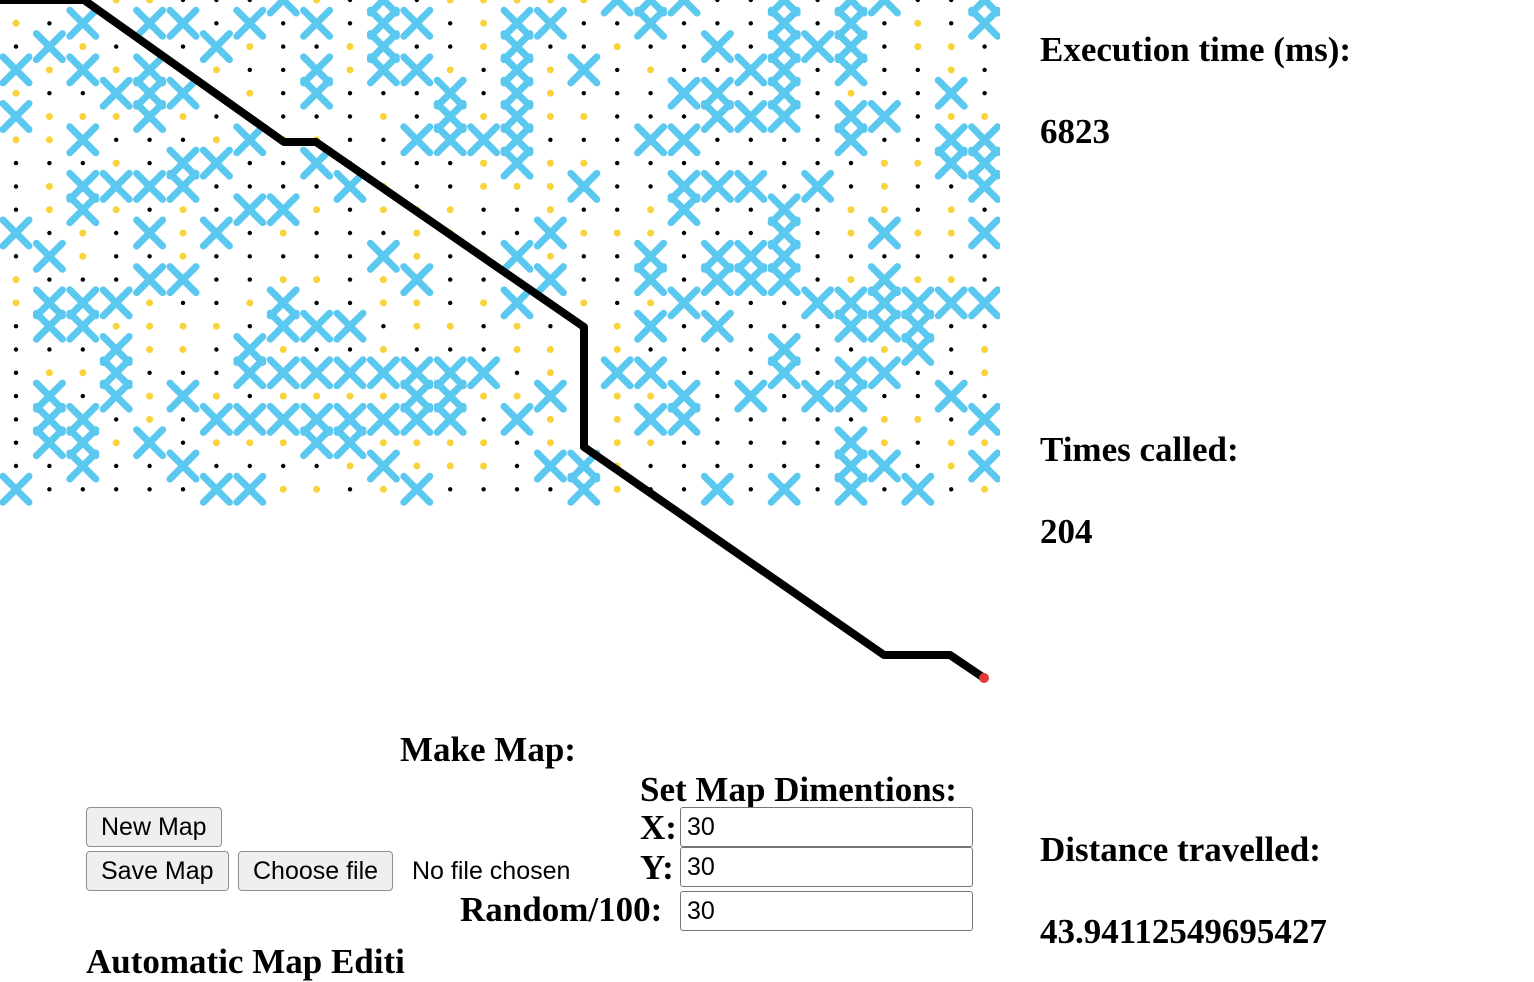  Describe the element at coordinates (826, 867) in the screenshot. I see `y-input` at that location.